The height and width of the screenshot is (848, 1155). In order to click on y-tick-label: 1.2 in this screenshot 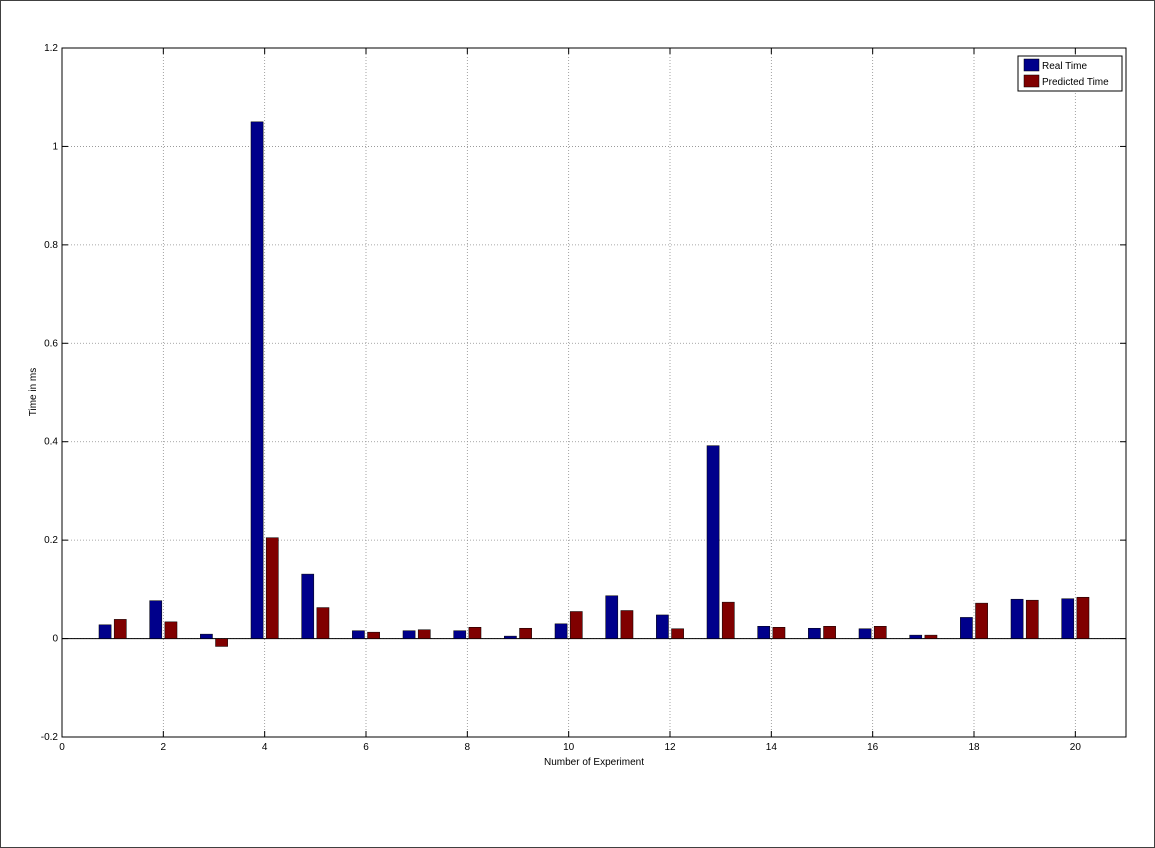, I will do `click(51, 48)`.